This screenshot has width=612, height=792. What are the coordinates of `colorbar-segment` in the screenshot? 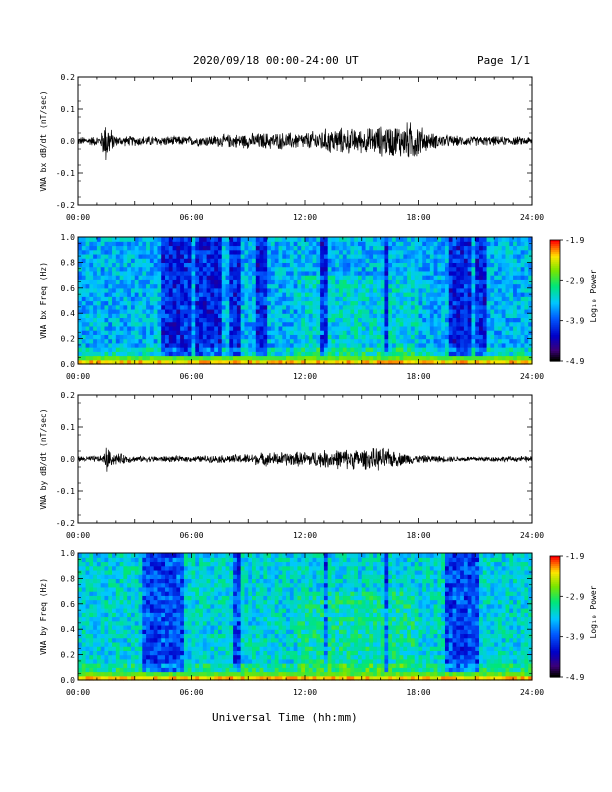 It's located at (555, 294).